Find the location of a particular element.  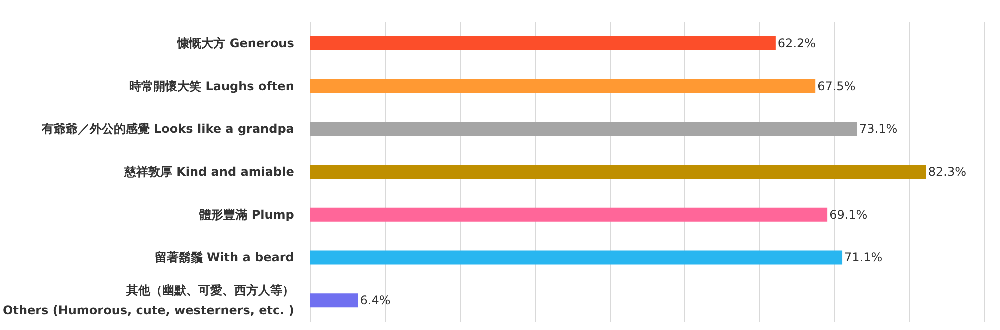

data-label: 62.2% is located at coordinates (797, 43).